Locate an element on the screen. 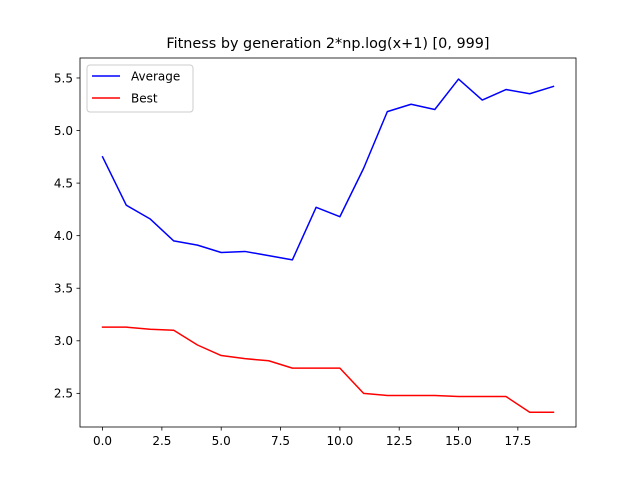  series-line-best is located at coordinates (328, 370).